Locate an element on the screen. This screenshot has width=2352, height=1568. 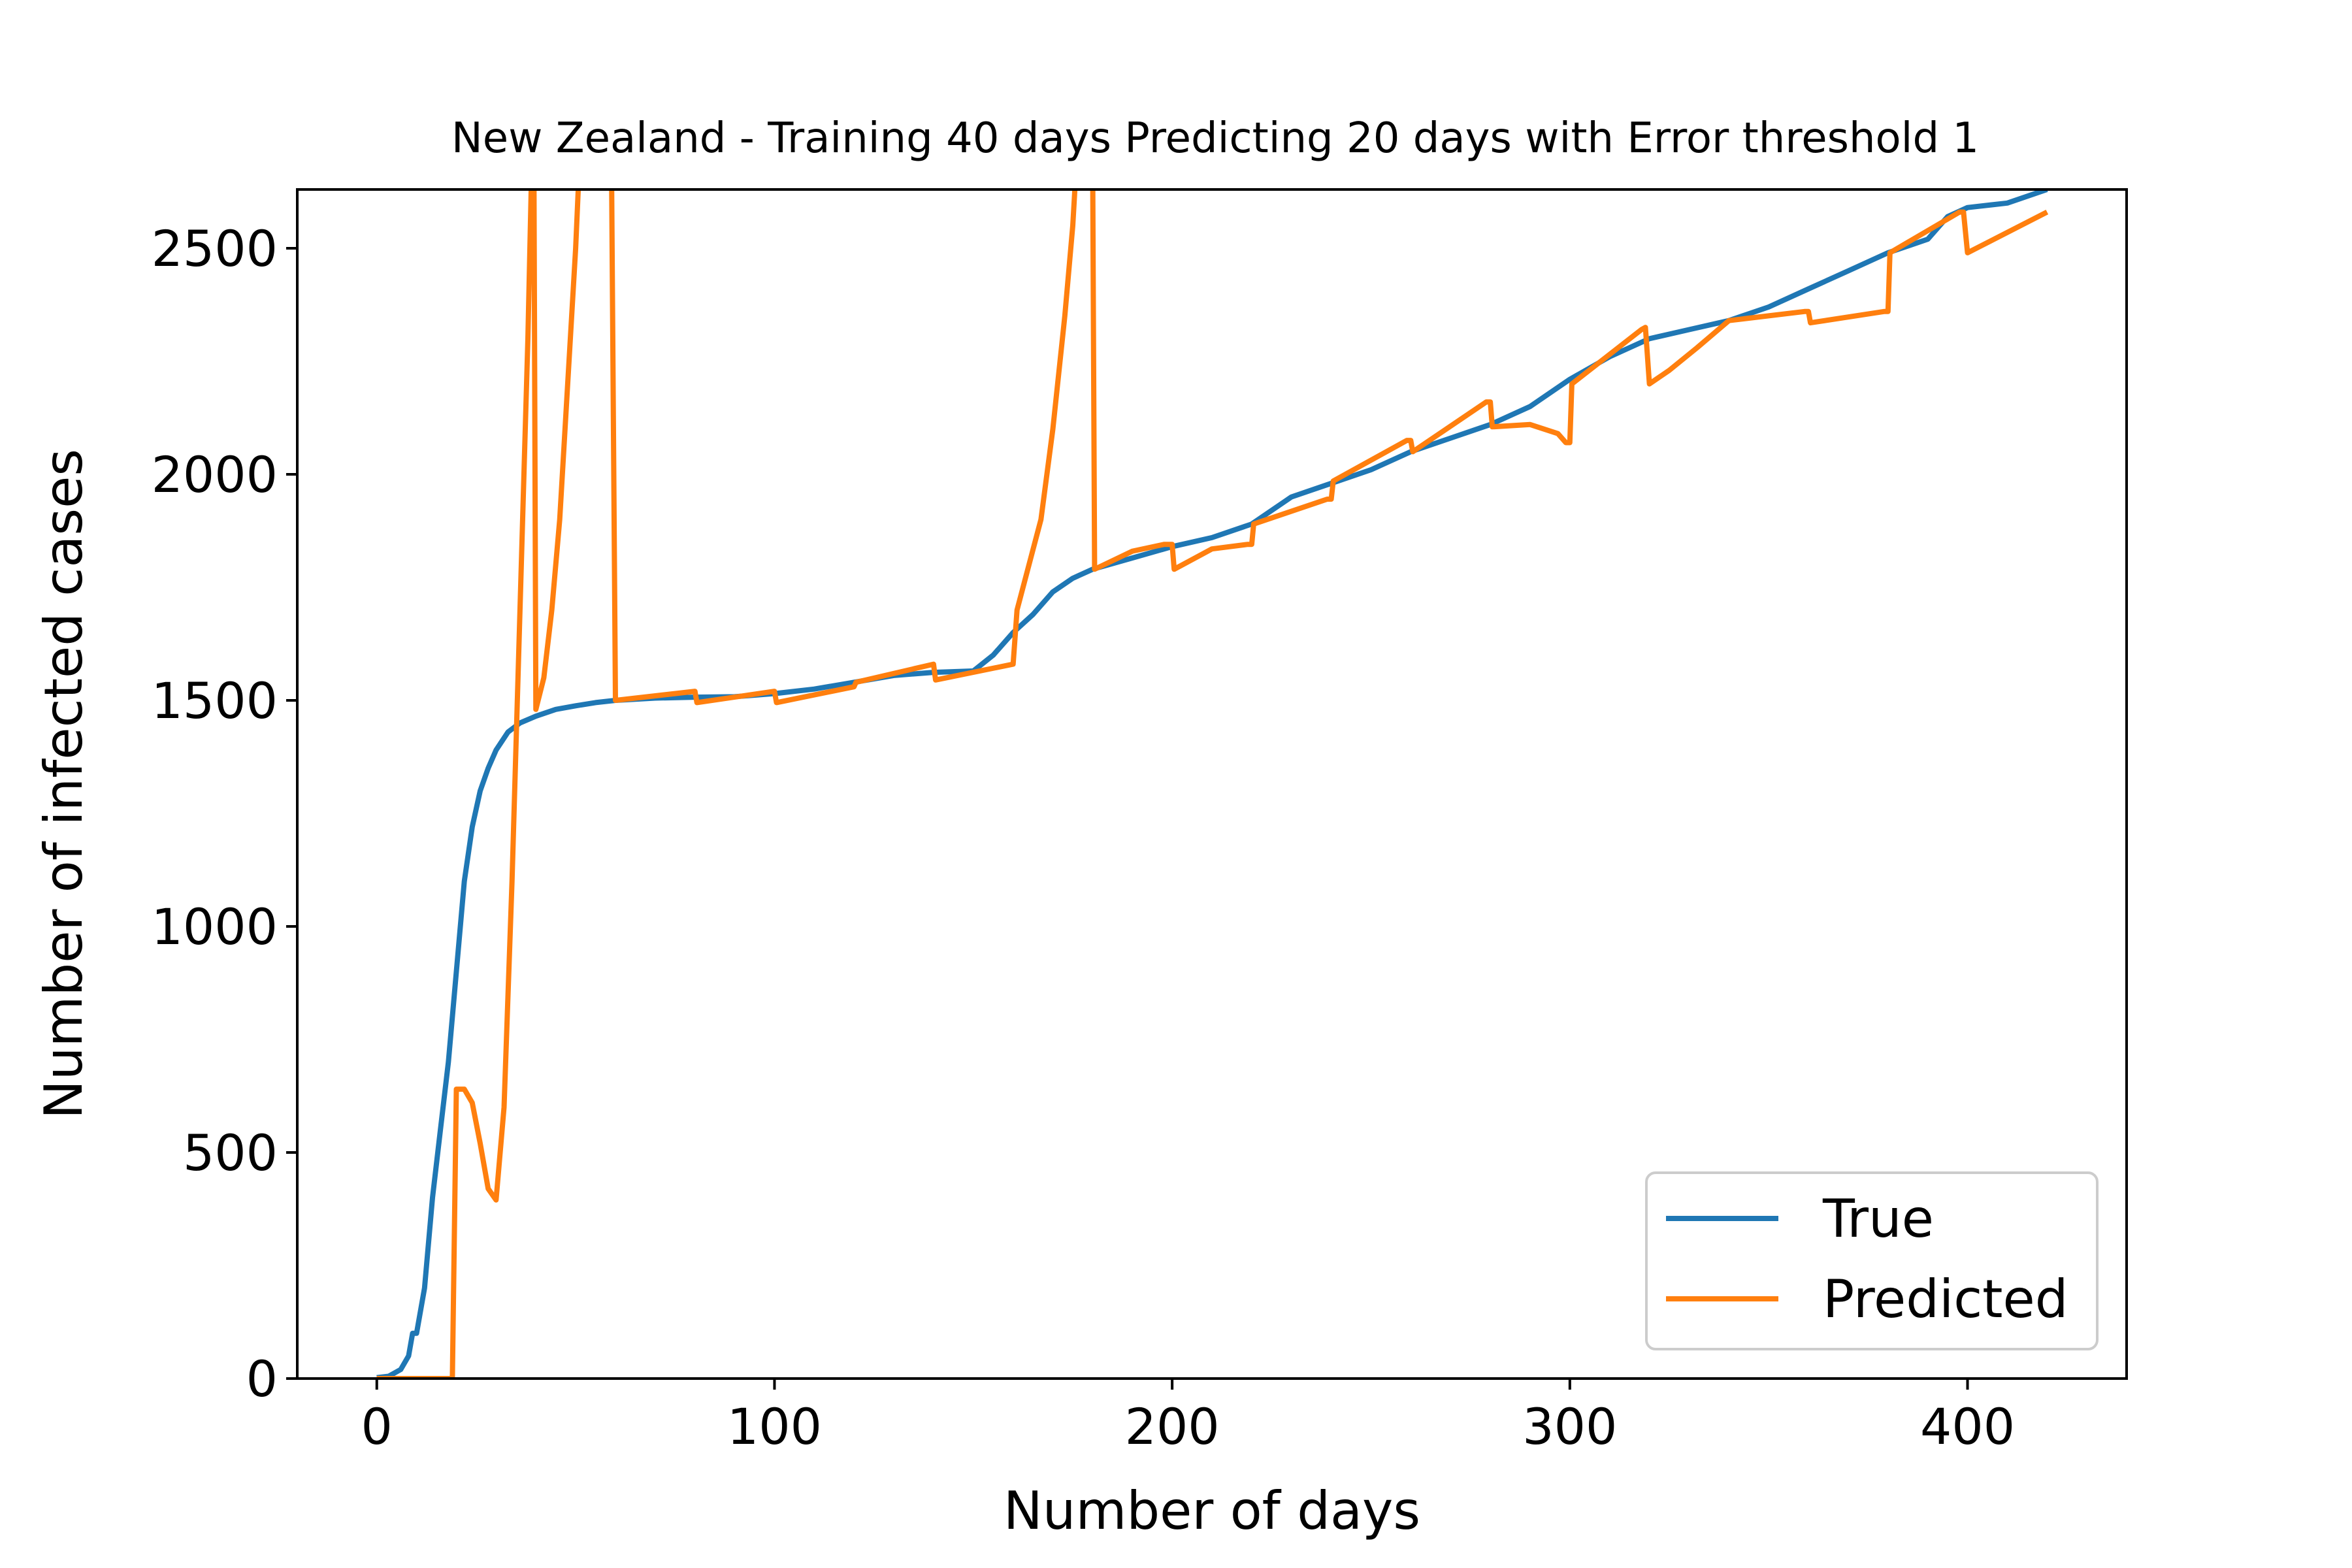
x-tick-label: 300 is located at coordinates (1569, 1426).